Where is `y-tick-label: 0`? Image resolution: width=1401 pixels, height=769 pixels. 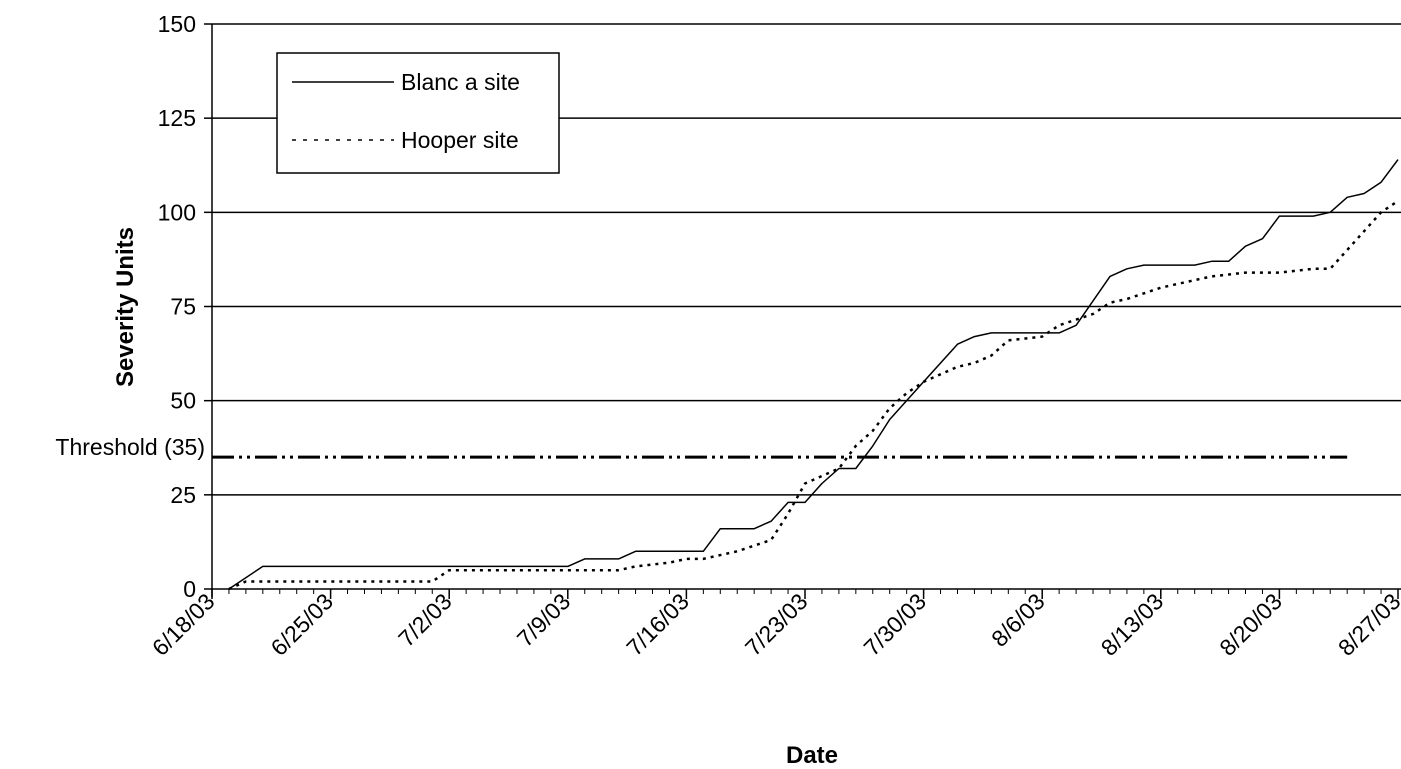 y-tick-label: 0 is located at coordinates (189, 589).